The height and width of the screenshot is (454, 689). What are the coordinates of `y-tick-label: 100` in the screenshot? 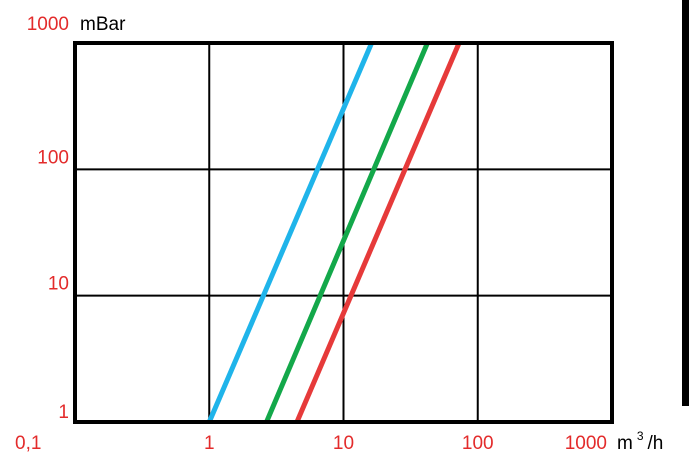 It's located at (53, 157).